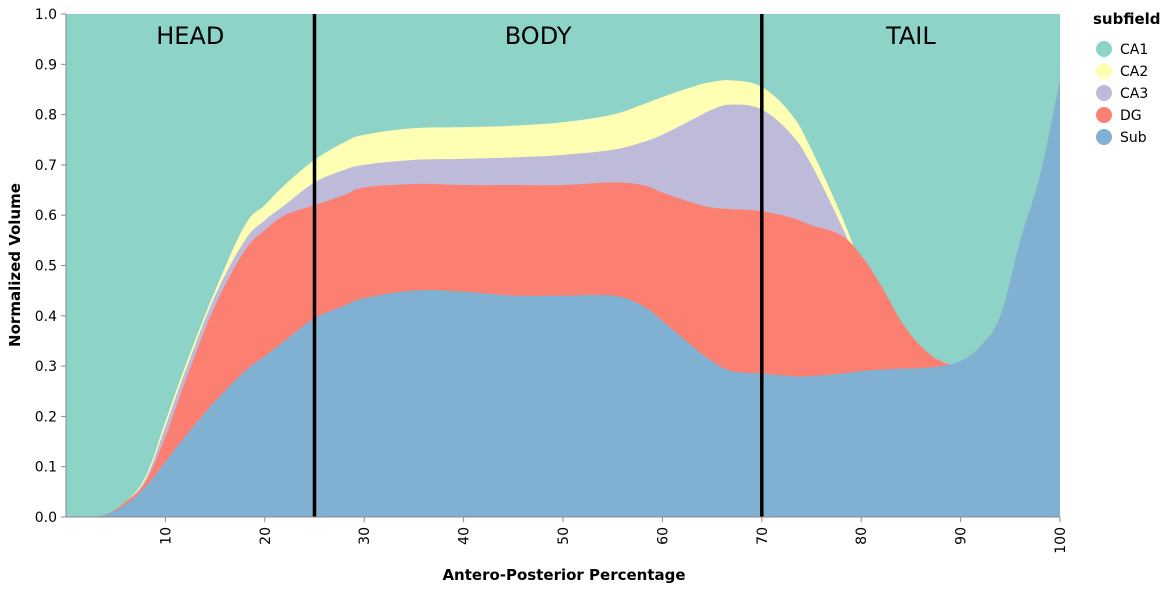 This screenshot has height=590, width=1170. I want to click on y-tick-label: 0.7, so click(46, 166).